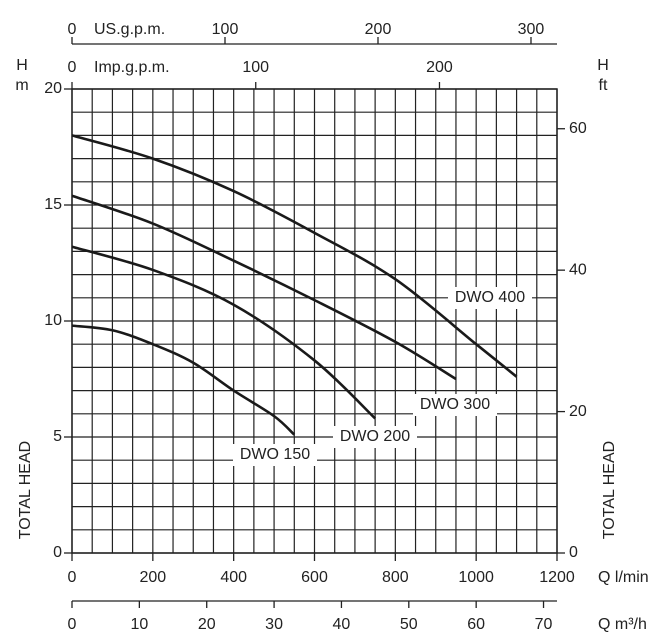  Describe the element at coordinates (21, 85) in the screenshot. I see `y-unit: m` at that location.